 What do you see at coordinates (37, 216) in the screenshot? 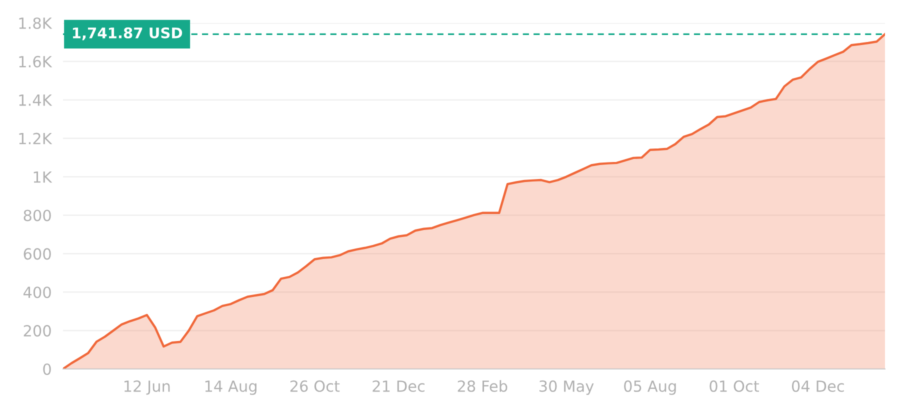
I see `y-tick-label: 800` at bounding box center [37, 216].